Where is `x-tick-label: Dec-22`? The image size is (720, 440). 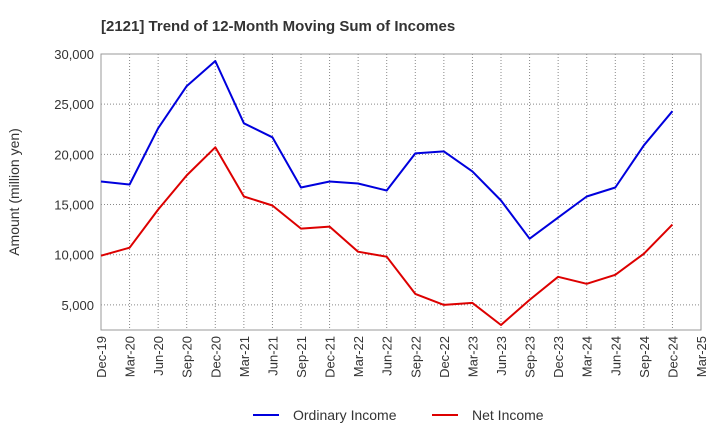
x-tick-label: Dec-22 is located at coordinates (444, 357).